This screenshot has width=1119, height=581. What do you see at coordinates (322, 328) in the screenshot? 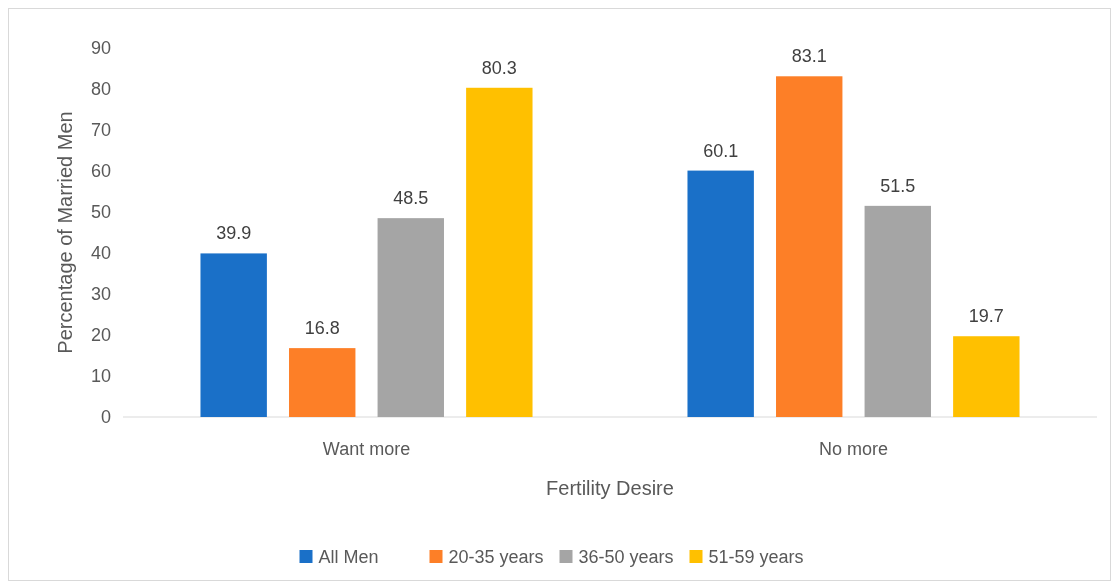
I see `data-label: 16.8` at bounding box center [322, 328].